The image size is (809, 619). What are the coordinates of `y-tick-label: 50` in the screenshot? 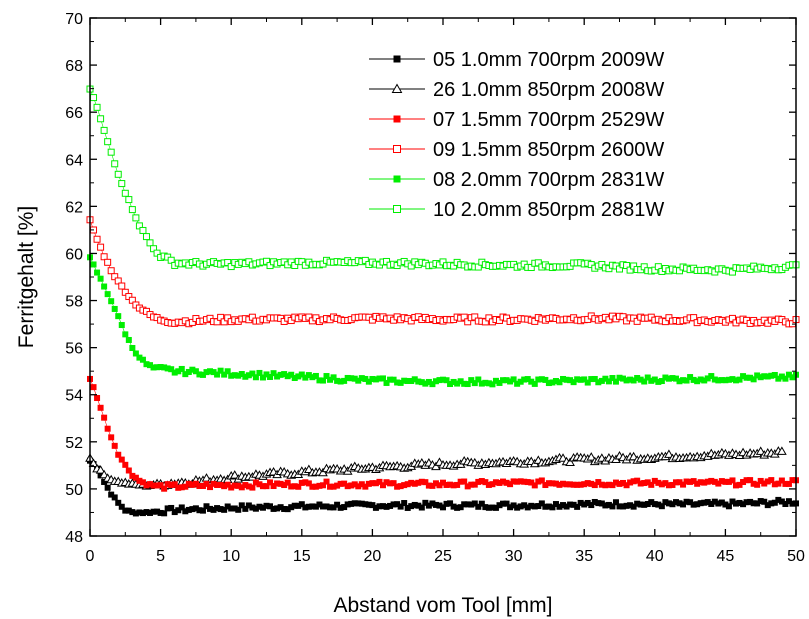 It's located at (74, 490).